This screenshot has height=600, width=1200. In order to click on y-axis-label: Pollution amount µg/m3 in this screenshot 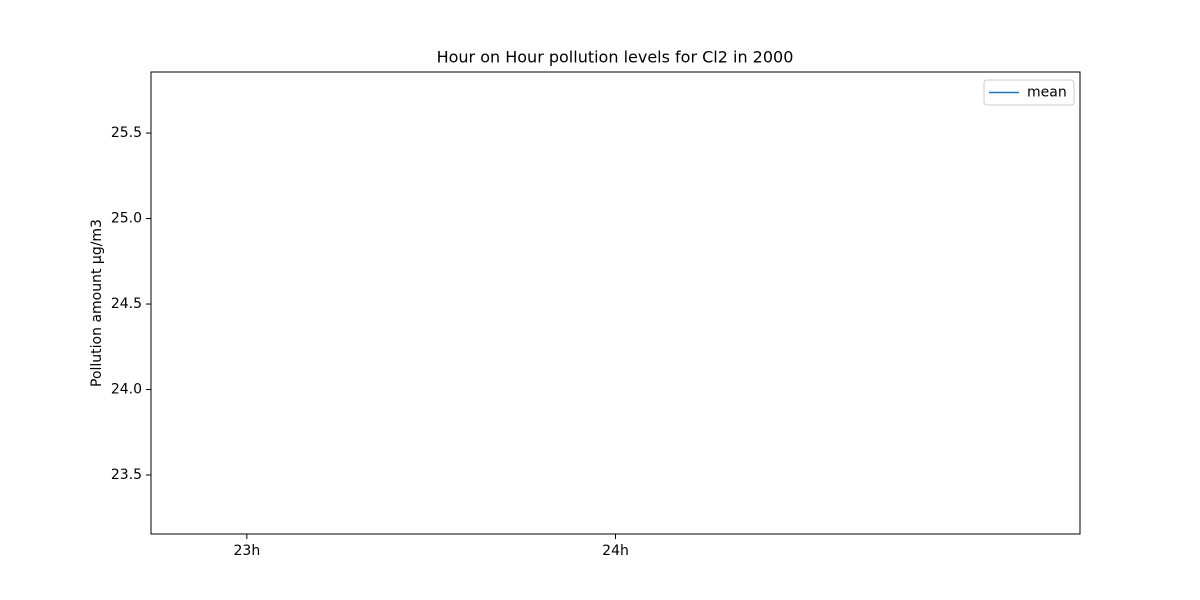, I will do `click(97, 303)`.